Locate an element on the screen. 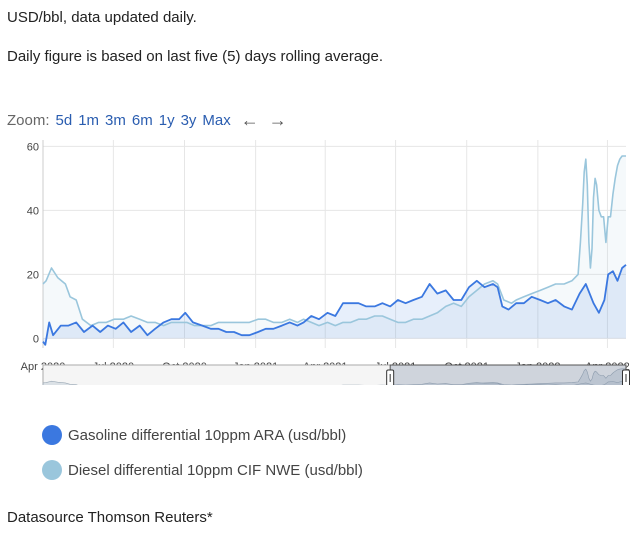 Image resolution: width=637 pixels, height=533 pixels. zoom-1y-button: 1y is located at coordinates (166, 120).